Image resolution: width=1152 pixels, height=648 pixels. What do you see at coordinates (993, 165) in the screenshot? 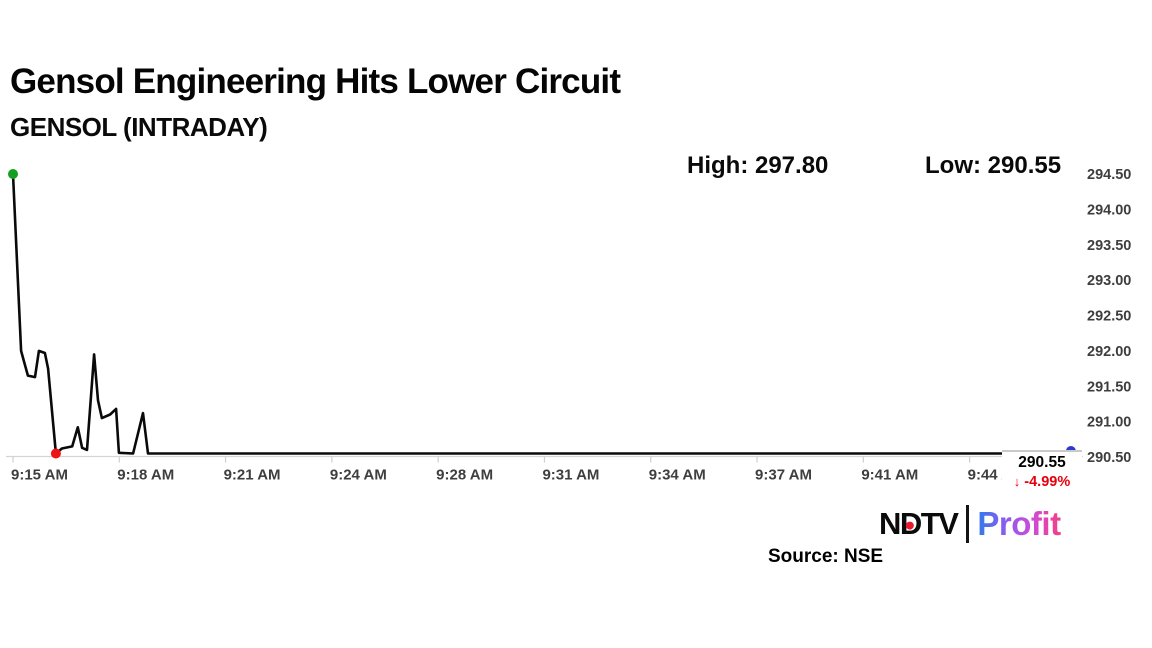
I see `low-stat: Low: 290.55` at bounding box center [993, 165].